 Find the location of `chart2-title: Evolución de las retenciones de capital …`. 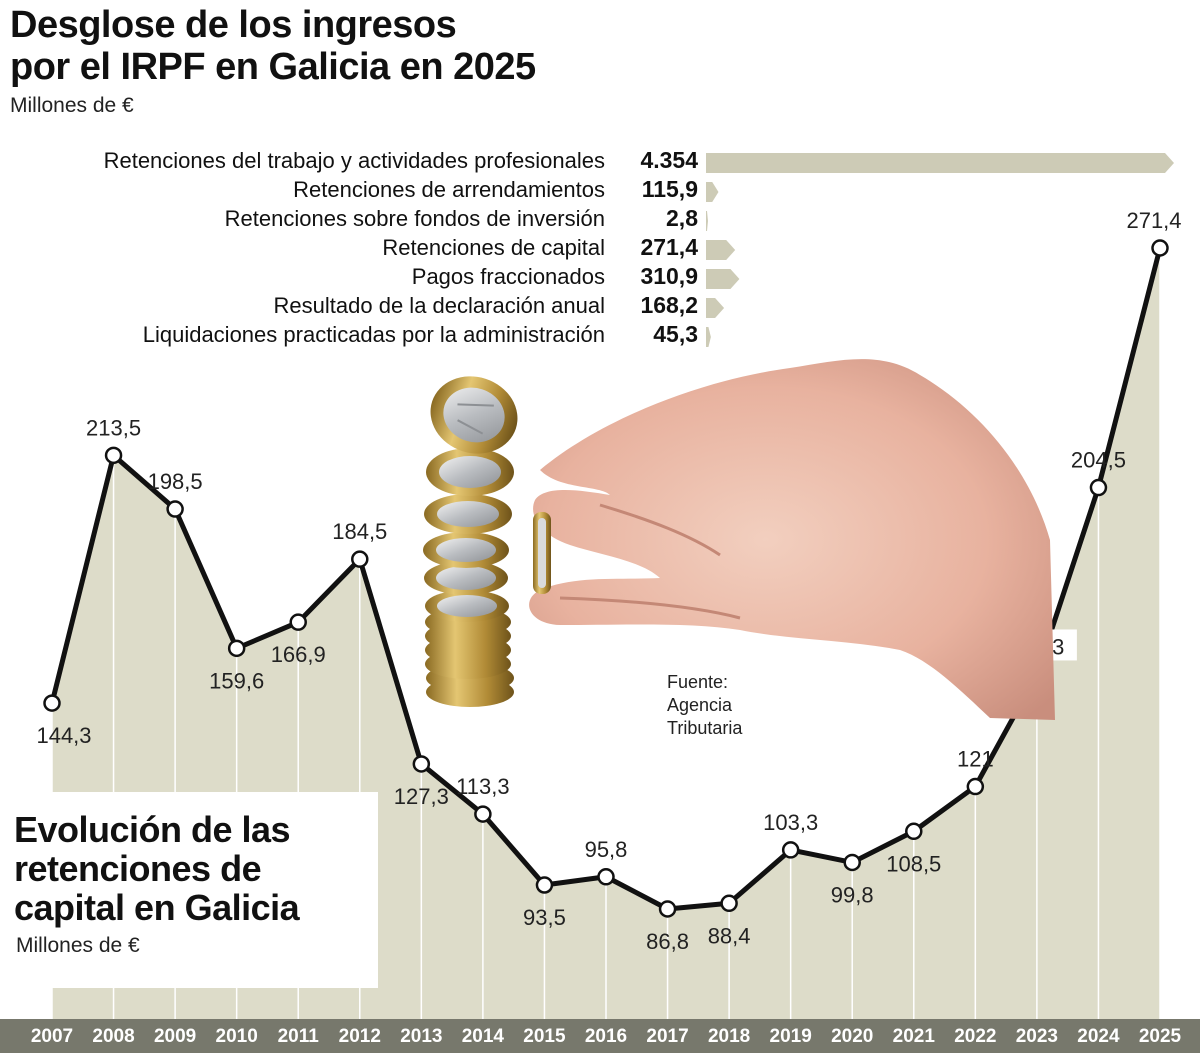

chart2-title: Evolución de las retenciones de capital … is located at coordinates (156, 868).